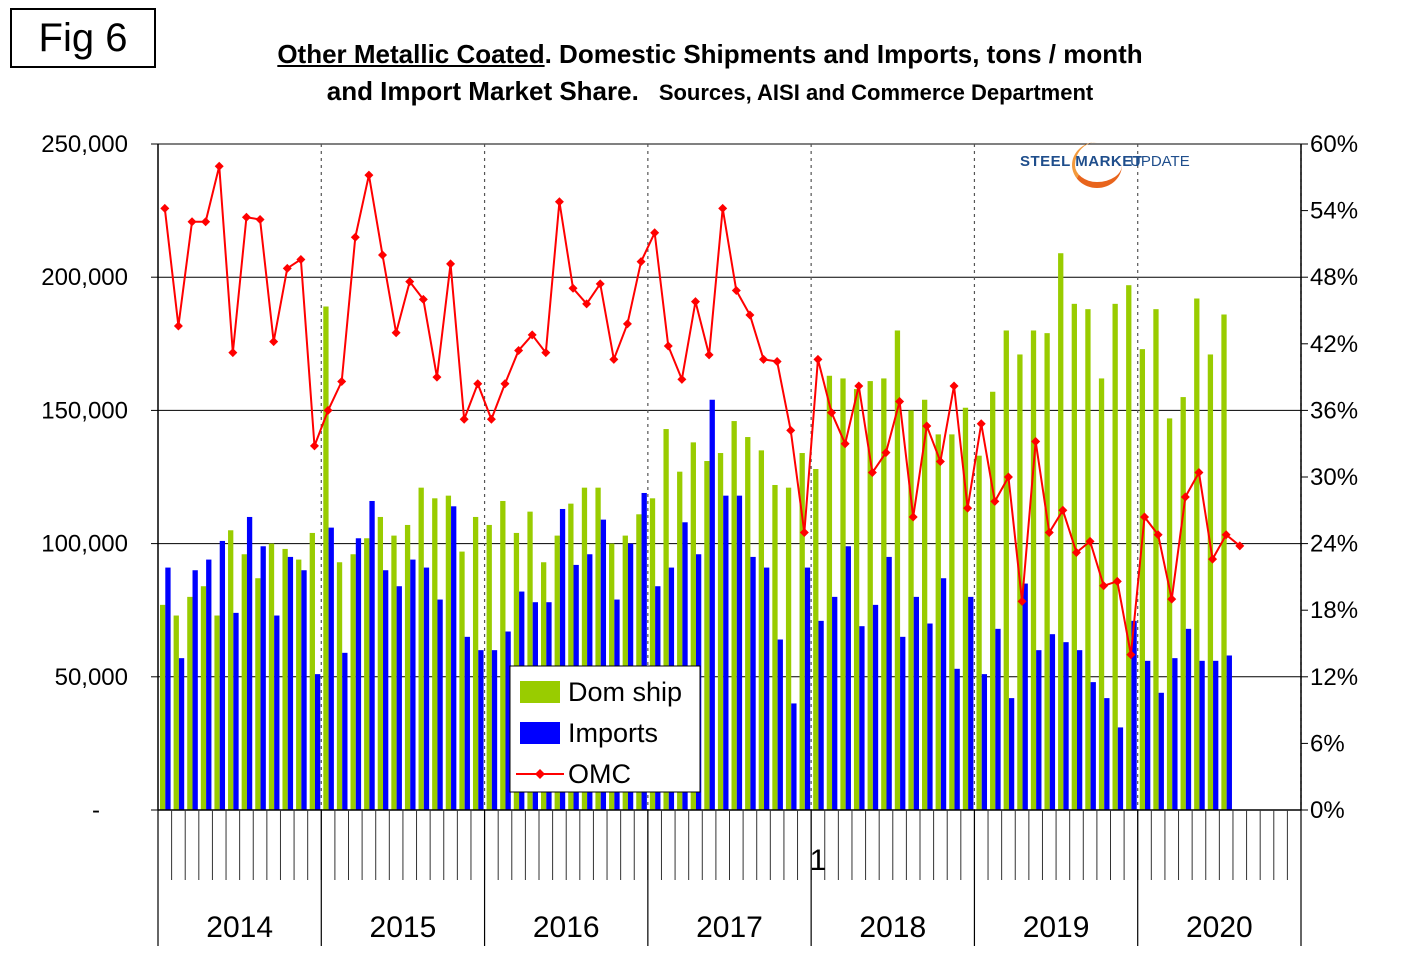 The image size is (1420, 973). What do you see at coordinates (818, 860) in the screenshot?
I see `stray-axis-label: 1` at bounding box center [818, 860].